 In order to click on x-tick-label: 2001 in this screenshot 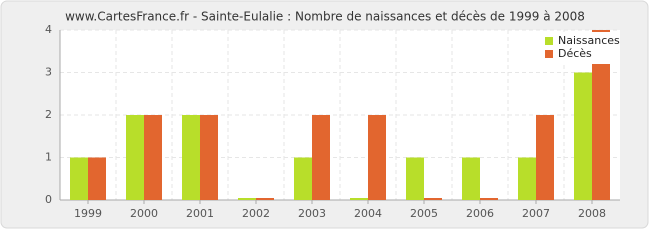, I will do `click(200, 213)`.